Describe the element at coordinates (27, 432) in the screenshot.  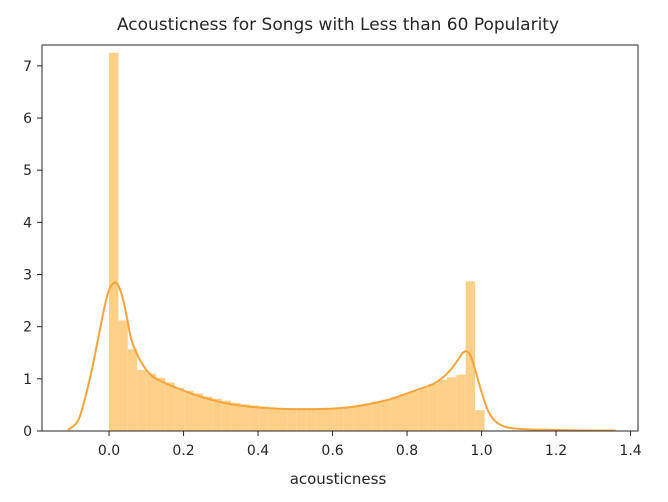
I see `y-tick-label: 0` at that location.